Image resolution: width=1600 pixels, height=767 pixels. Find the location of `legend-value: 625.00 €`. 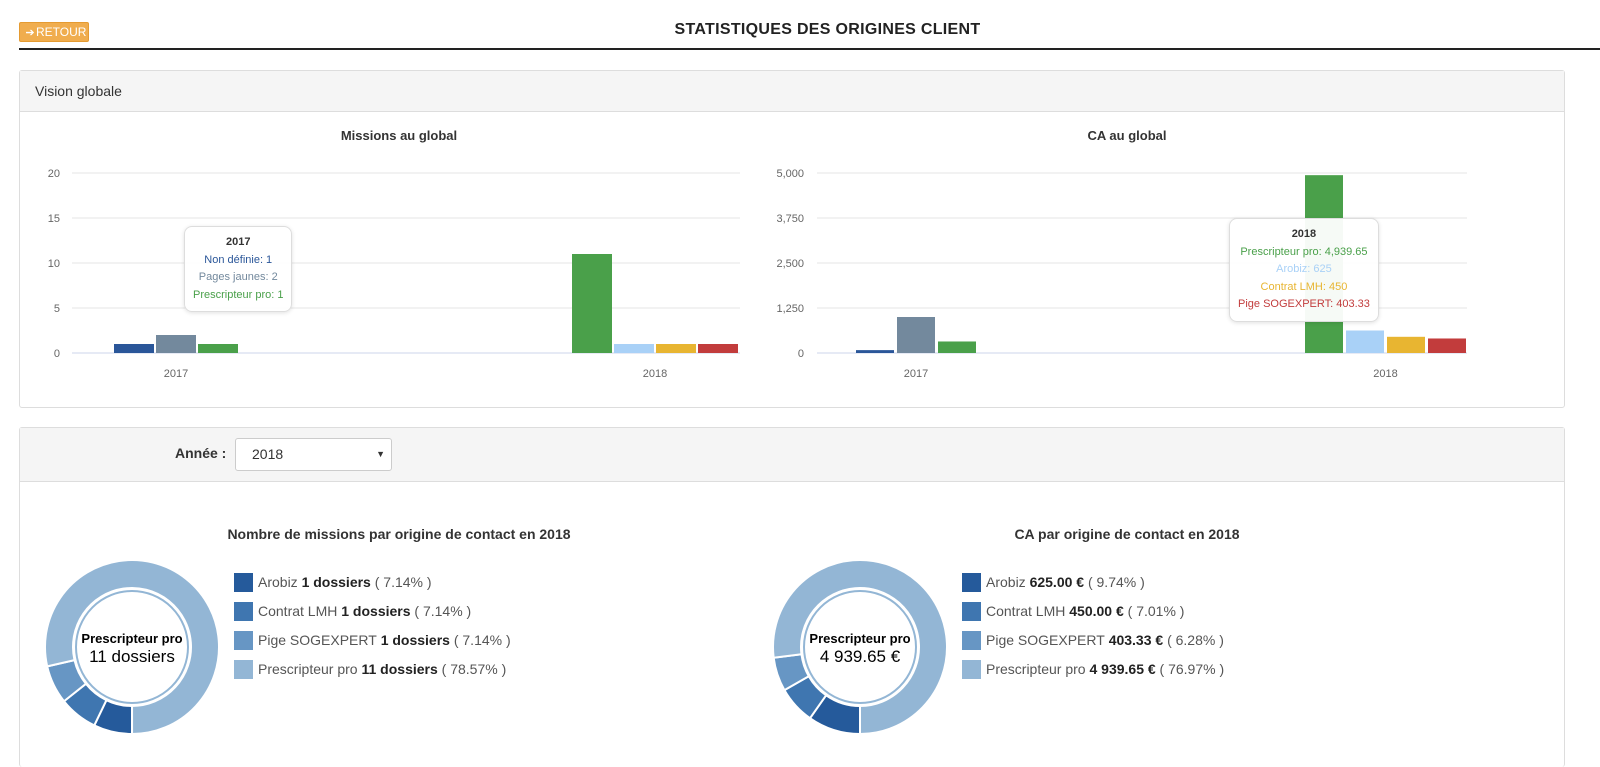

legend-value: 625.00 € is located at coordinates (1057, 582).